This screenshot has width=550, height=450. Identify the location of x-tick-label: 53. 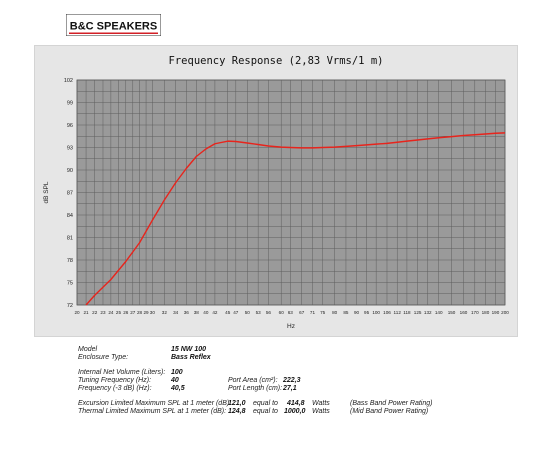
(259, 312).